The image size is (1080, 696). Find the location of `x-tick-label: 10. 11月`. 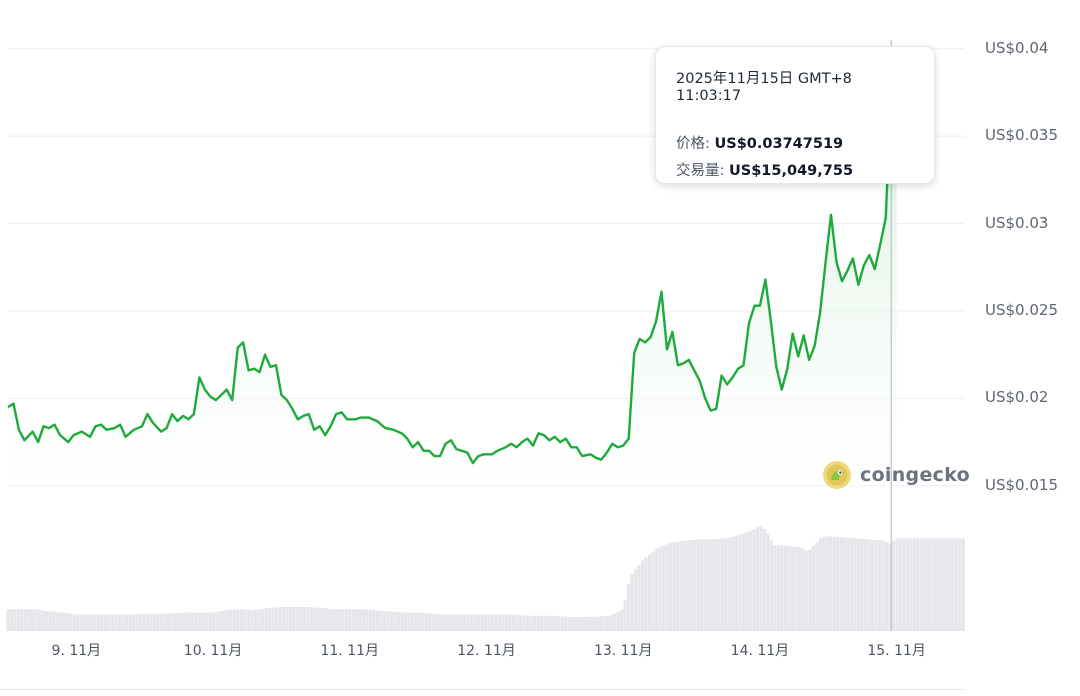

x-tick-label: 10. 11月 is located at coordinates (213, 651).